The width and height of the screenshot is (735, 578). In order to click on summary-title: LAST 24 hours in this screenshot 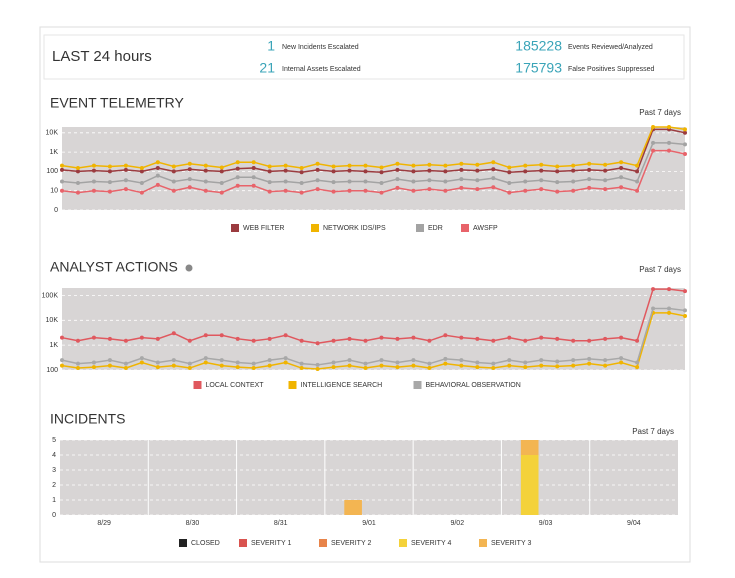, I will do `click(102, 56)`.